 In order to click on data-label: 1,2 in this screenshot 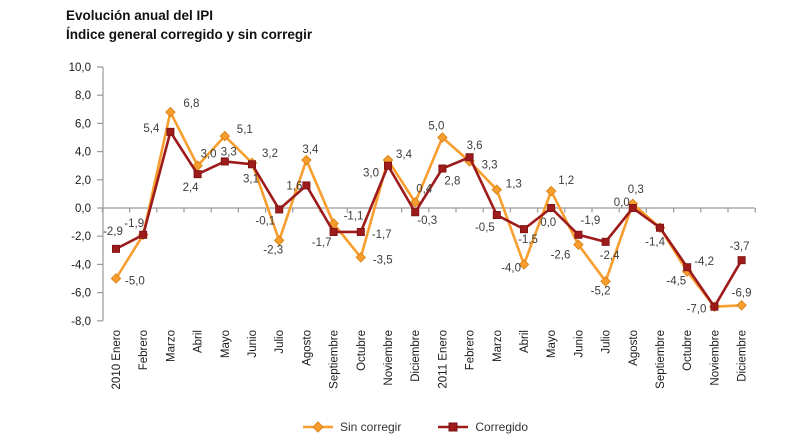, I will do `click(566, 181)`.